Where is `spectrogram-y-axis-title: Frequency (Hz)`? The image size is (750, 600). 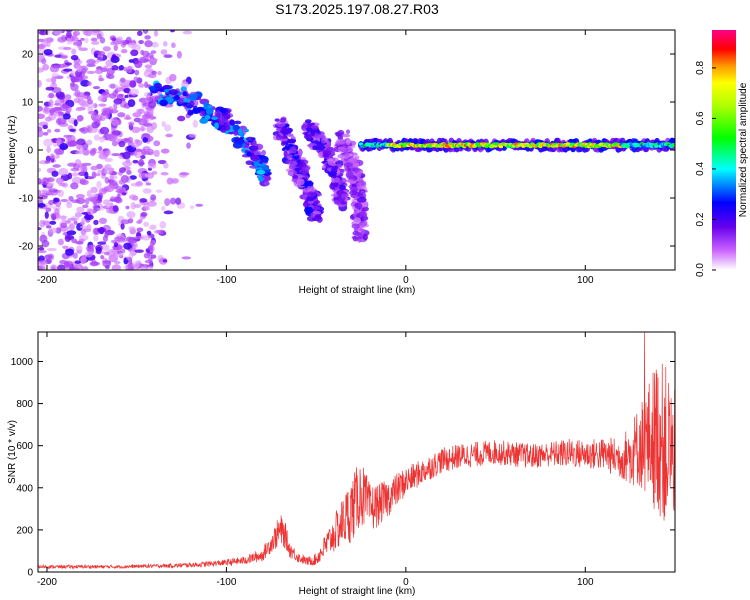 spectrogram-y-axis-title: Frequency (Hz) is located at coordinates (12, 150).